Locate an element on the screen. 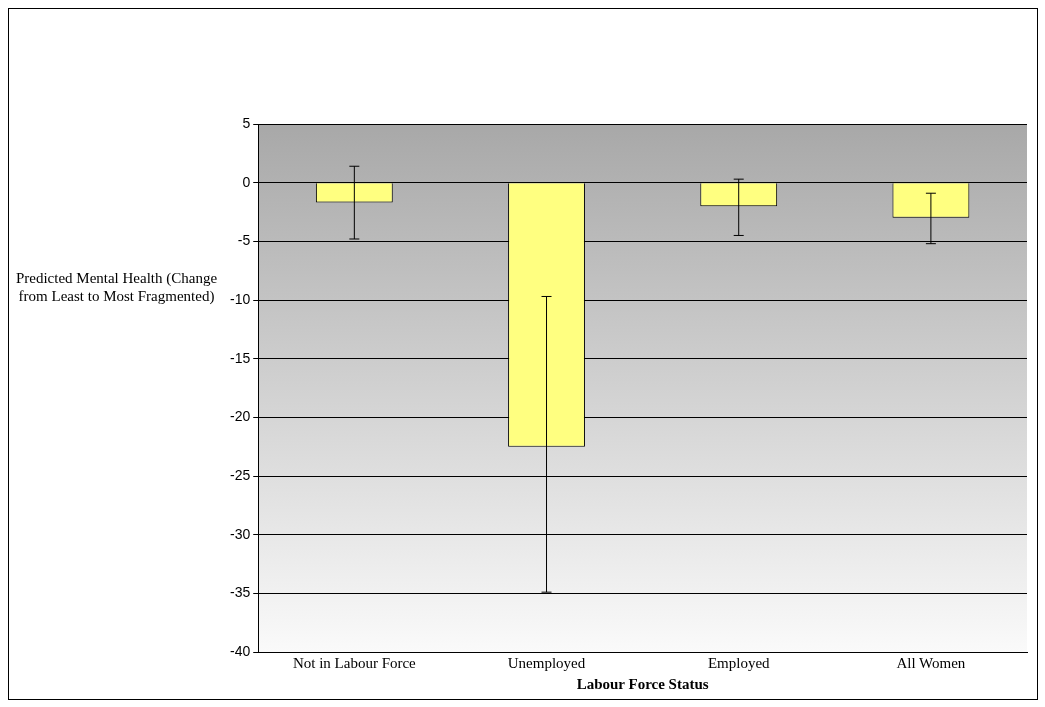  x-tick-label: Employed is located at coordinates (739, 662).